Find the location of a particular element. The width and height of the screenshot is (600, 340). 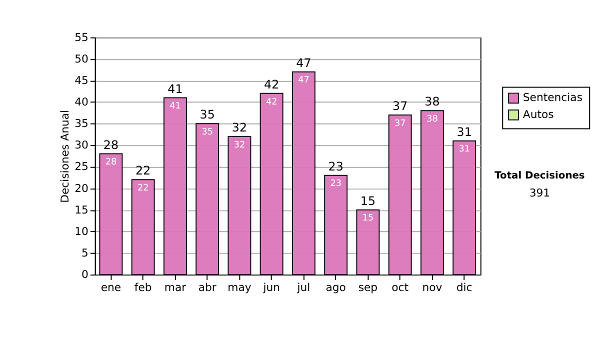

y-tick-label: 35 is located at coordinates (81, 123).